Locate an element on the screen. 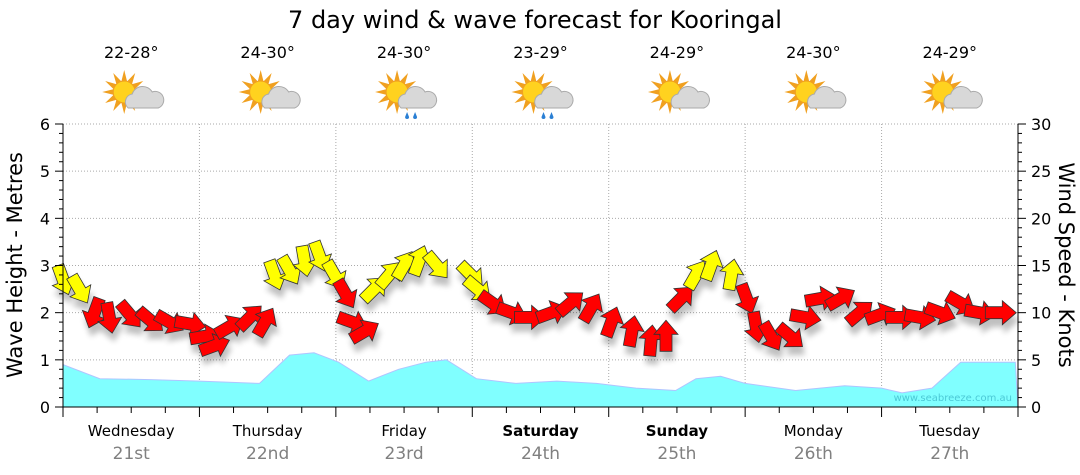  watermark: www.seabreeze.com.au is located at coordinates (953, 398).